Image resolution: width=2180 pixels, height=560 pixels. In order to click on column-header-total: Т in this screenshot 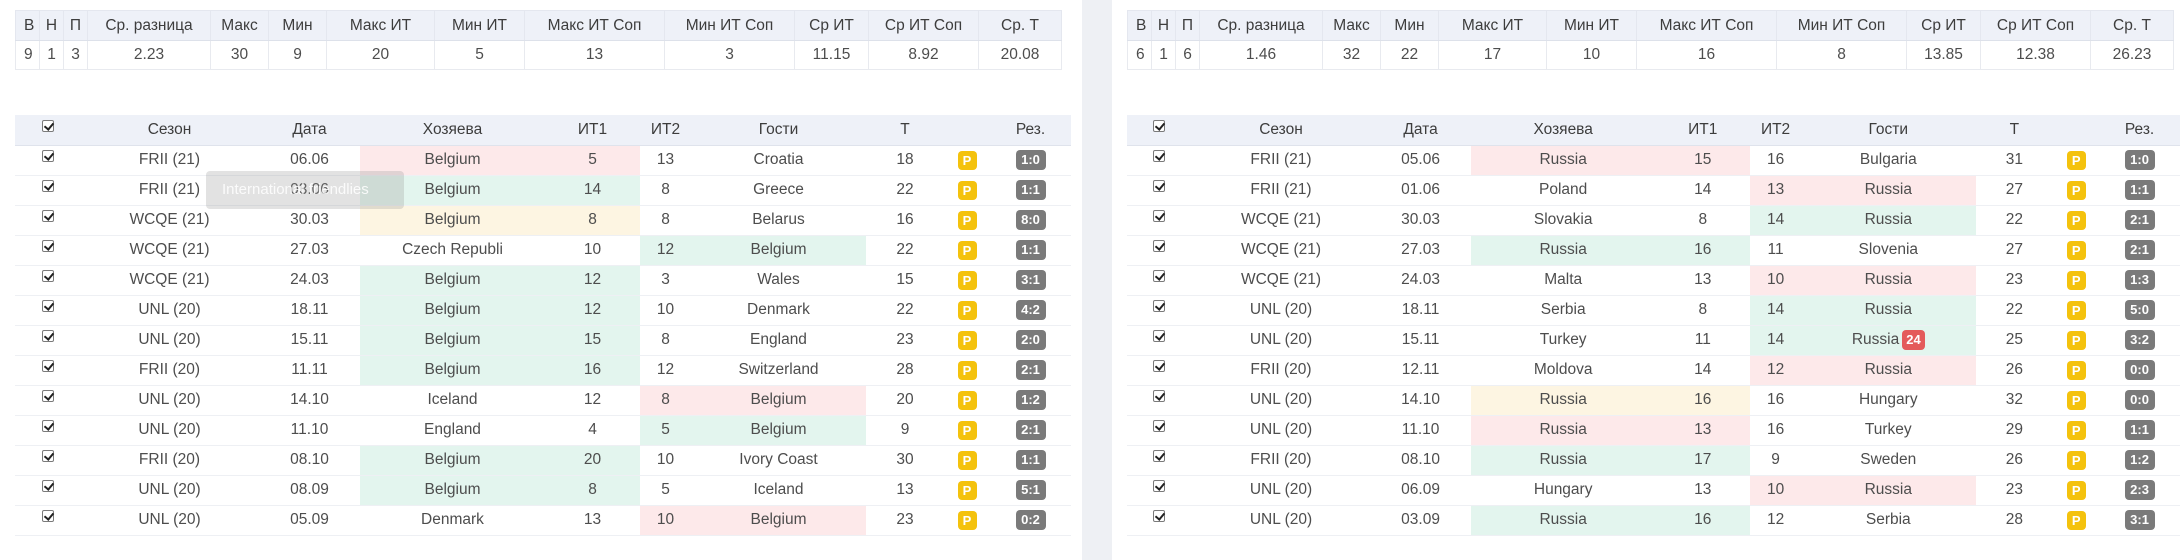, I will do `click(905, 130)`.